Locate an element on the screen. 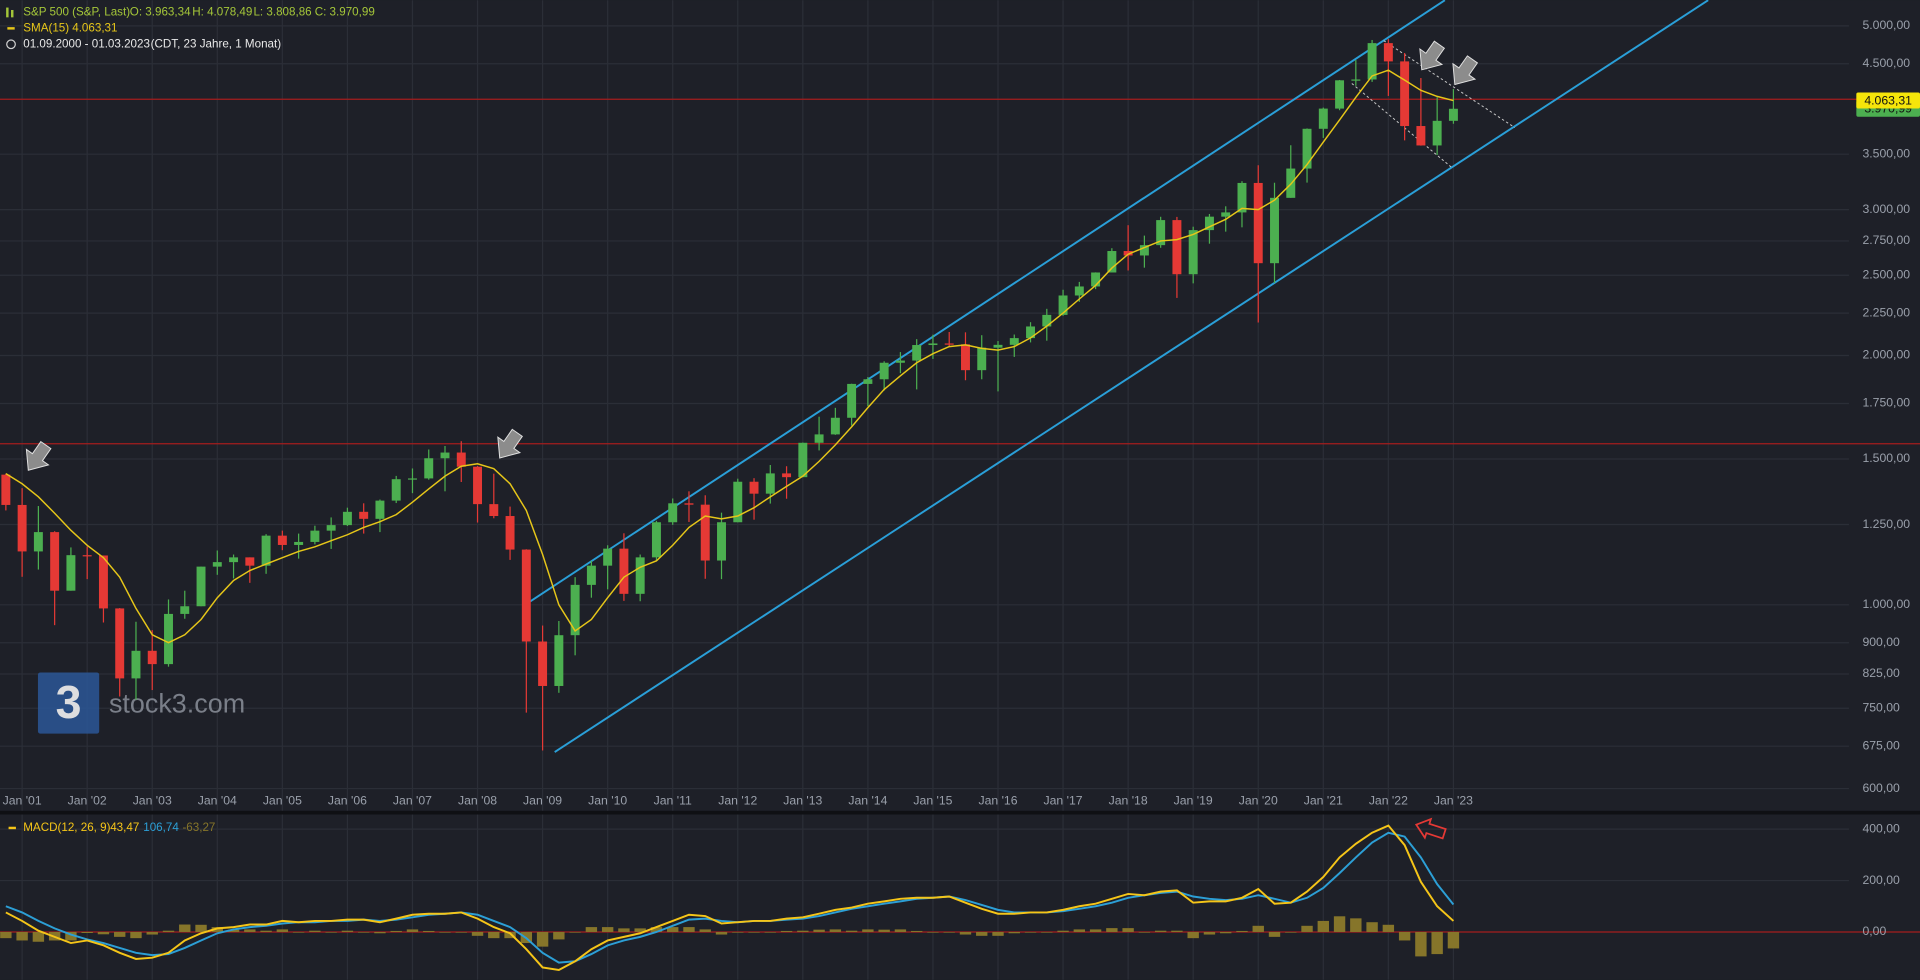  y-tick-label: 2.250,00 is located at coordinates (1886, 312).